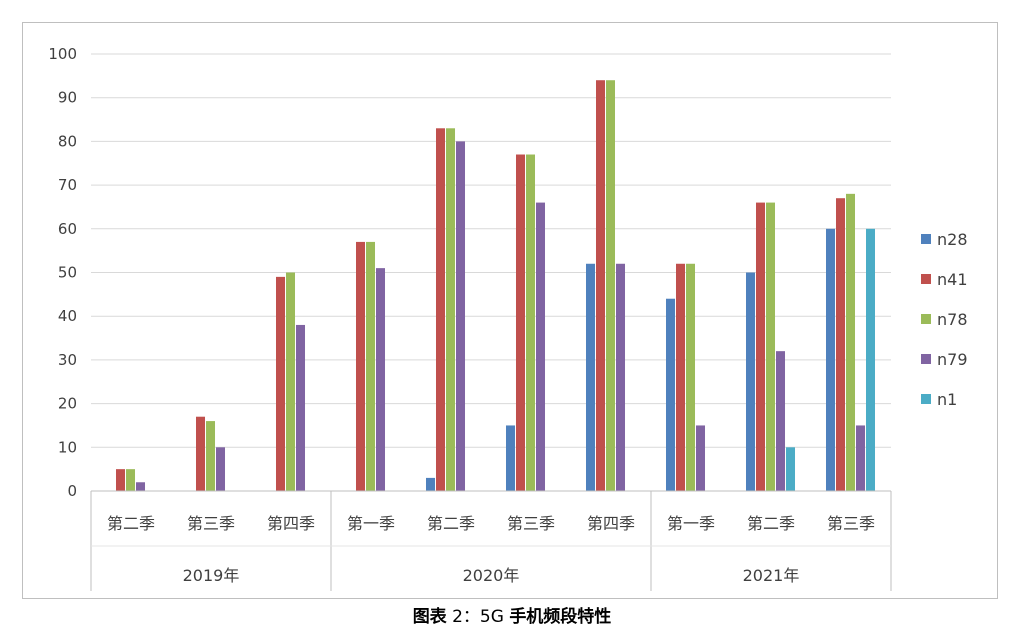 This screenshot has height=642, width=1024. What do you see at coordinates (72, 491) in the screenshot?
I see `y-tick-label: 0` at bounding box center [72, 491].